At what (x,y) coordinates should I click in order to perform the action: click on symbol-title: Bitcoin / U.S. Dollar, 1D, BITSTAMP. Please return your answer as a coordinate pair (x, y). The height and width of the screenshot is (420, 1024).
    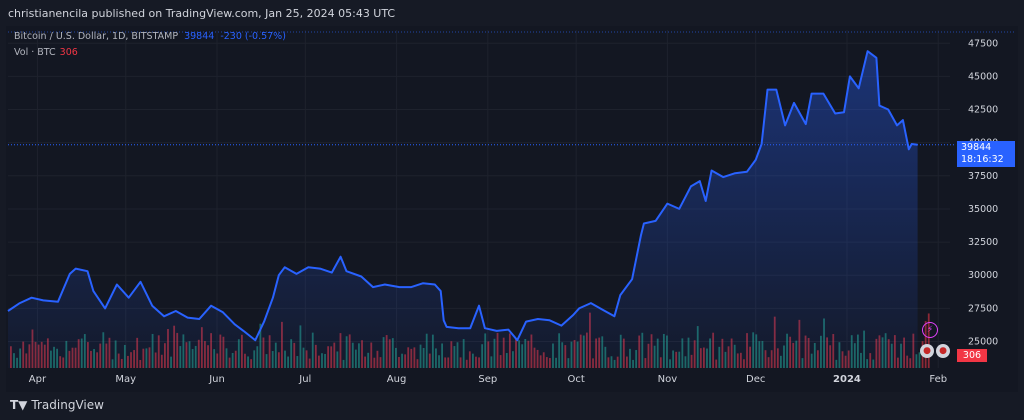
    Looking at the image, I should click on (96, 36).